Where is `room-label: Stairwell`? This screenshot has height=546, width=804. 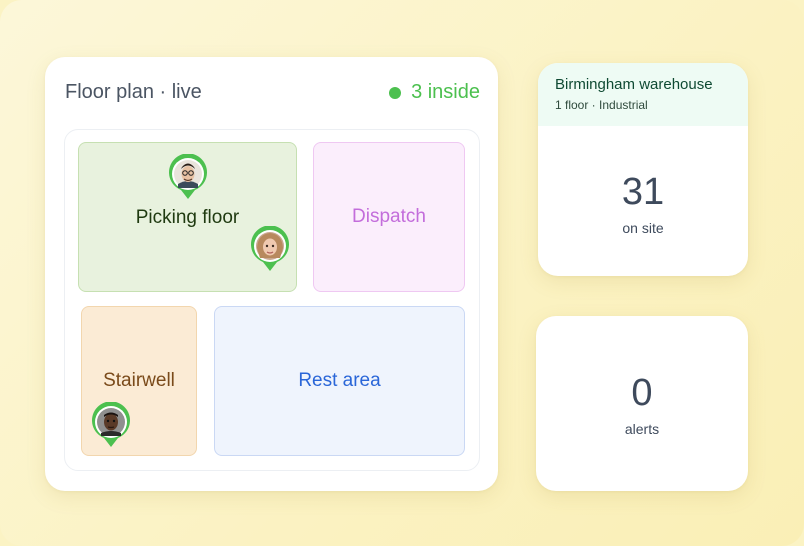
room-label: Stairwell is located at coordinates (139, 381).